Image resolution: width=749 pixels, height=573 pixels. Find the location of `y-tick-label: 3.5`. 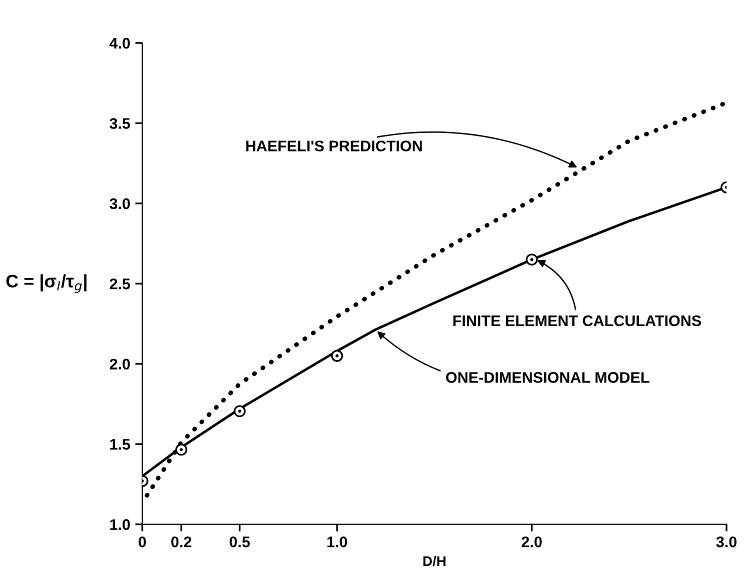

y-tick-label: 3.5 is located at coordinates (120, 123).